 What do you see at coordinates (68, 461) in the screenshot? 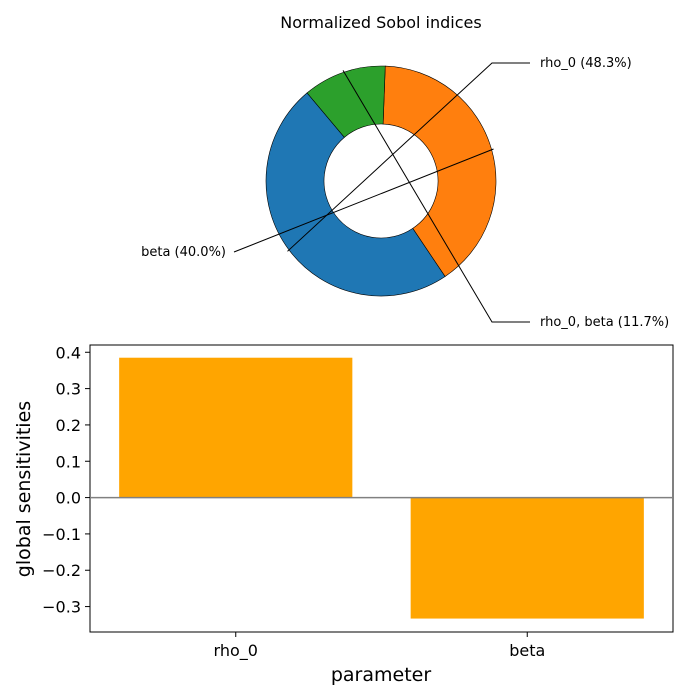
I see `y-tick-label: 0.1` at bounding box center [68, 461].